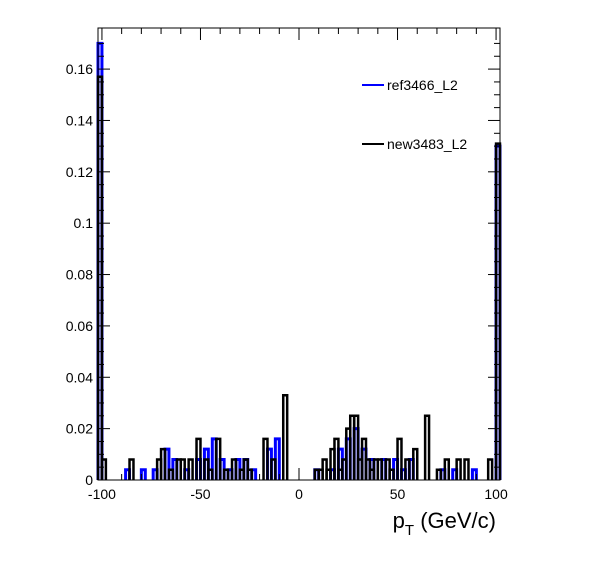 The image size is (596, 572). Describe the element at coordinates (427, 144) in the screenshot. I see `legend-label: new3483_L2` at that location.